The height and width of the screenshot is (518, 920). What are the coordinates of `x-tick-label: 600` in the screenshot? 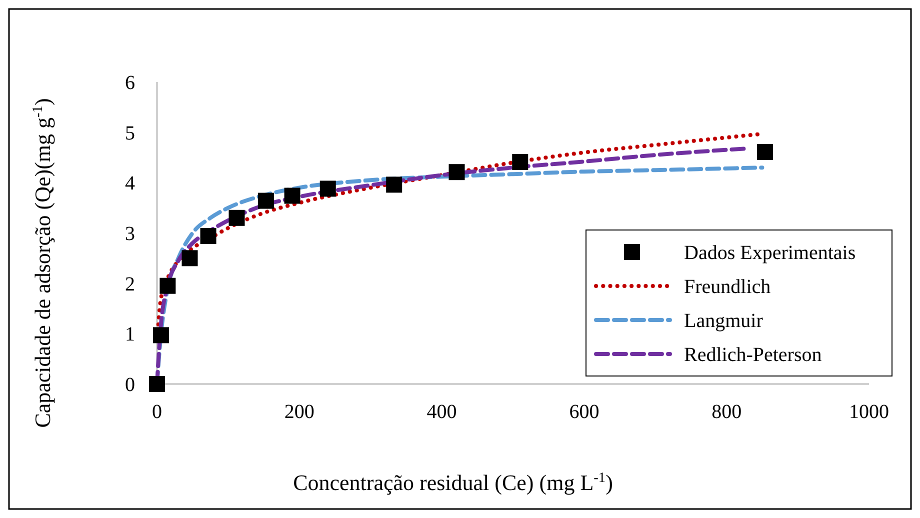 It's located at (584, 412).